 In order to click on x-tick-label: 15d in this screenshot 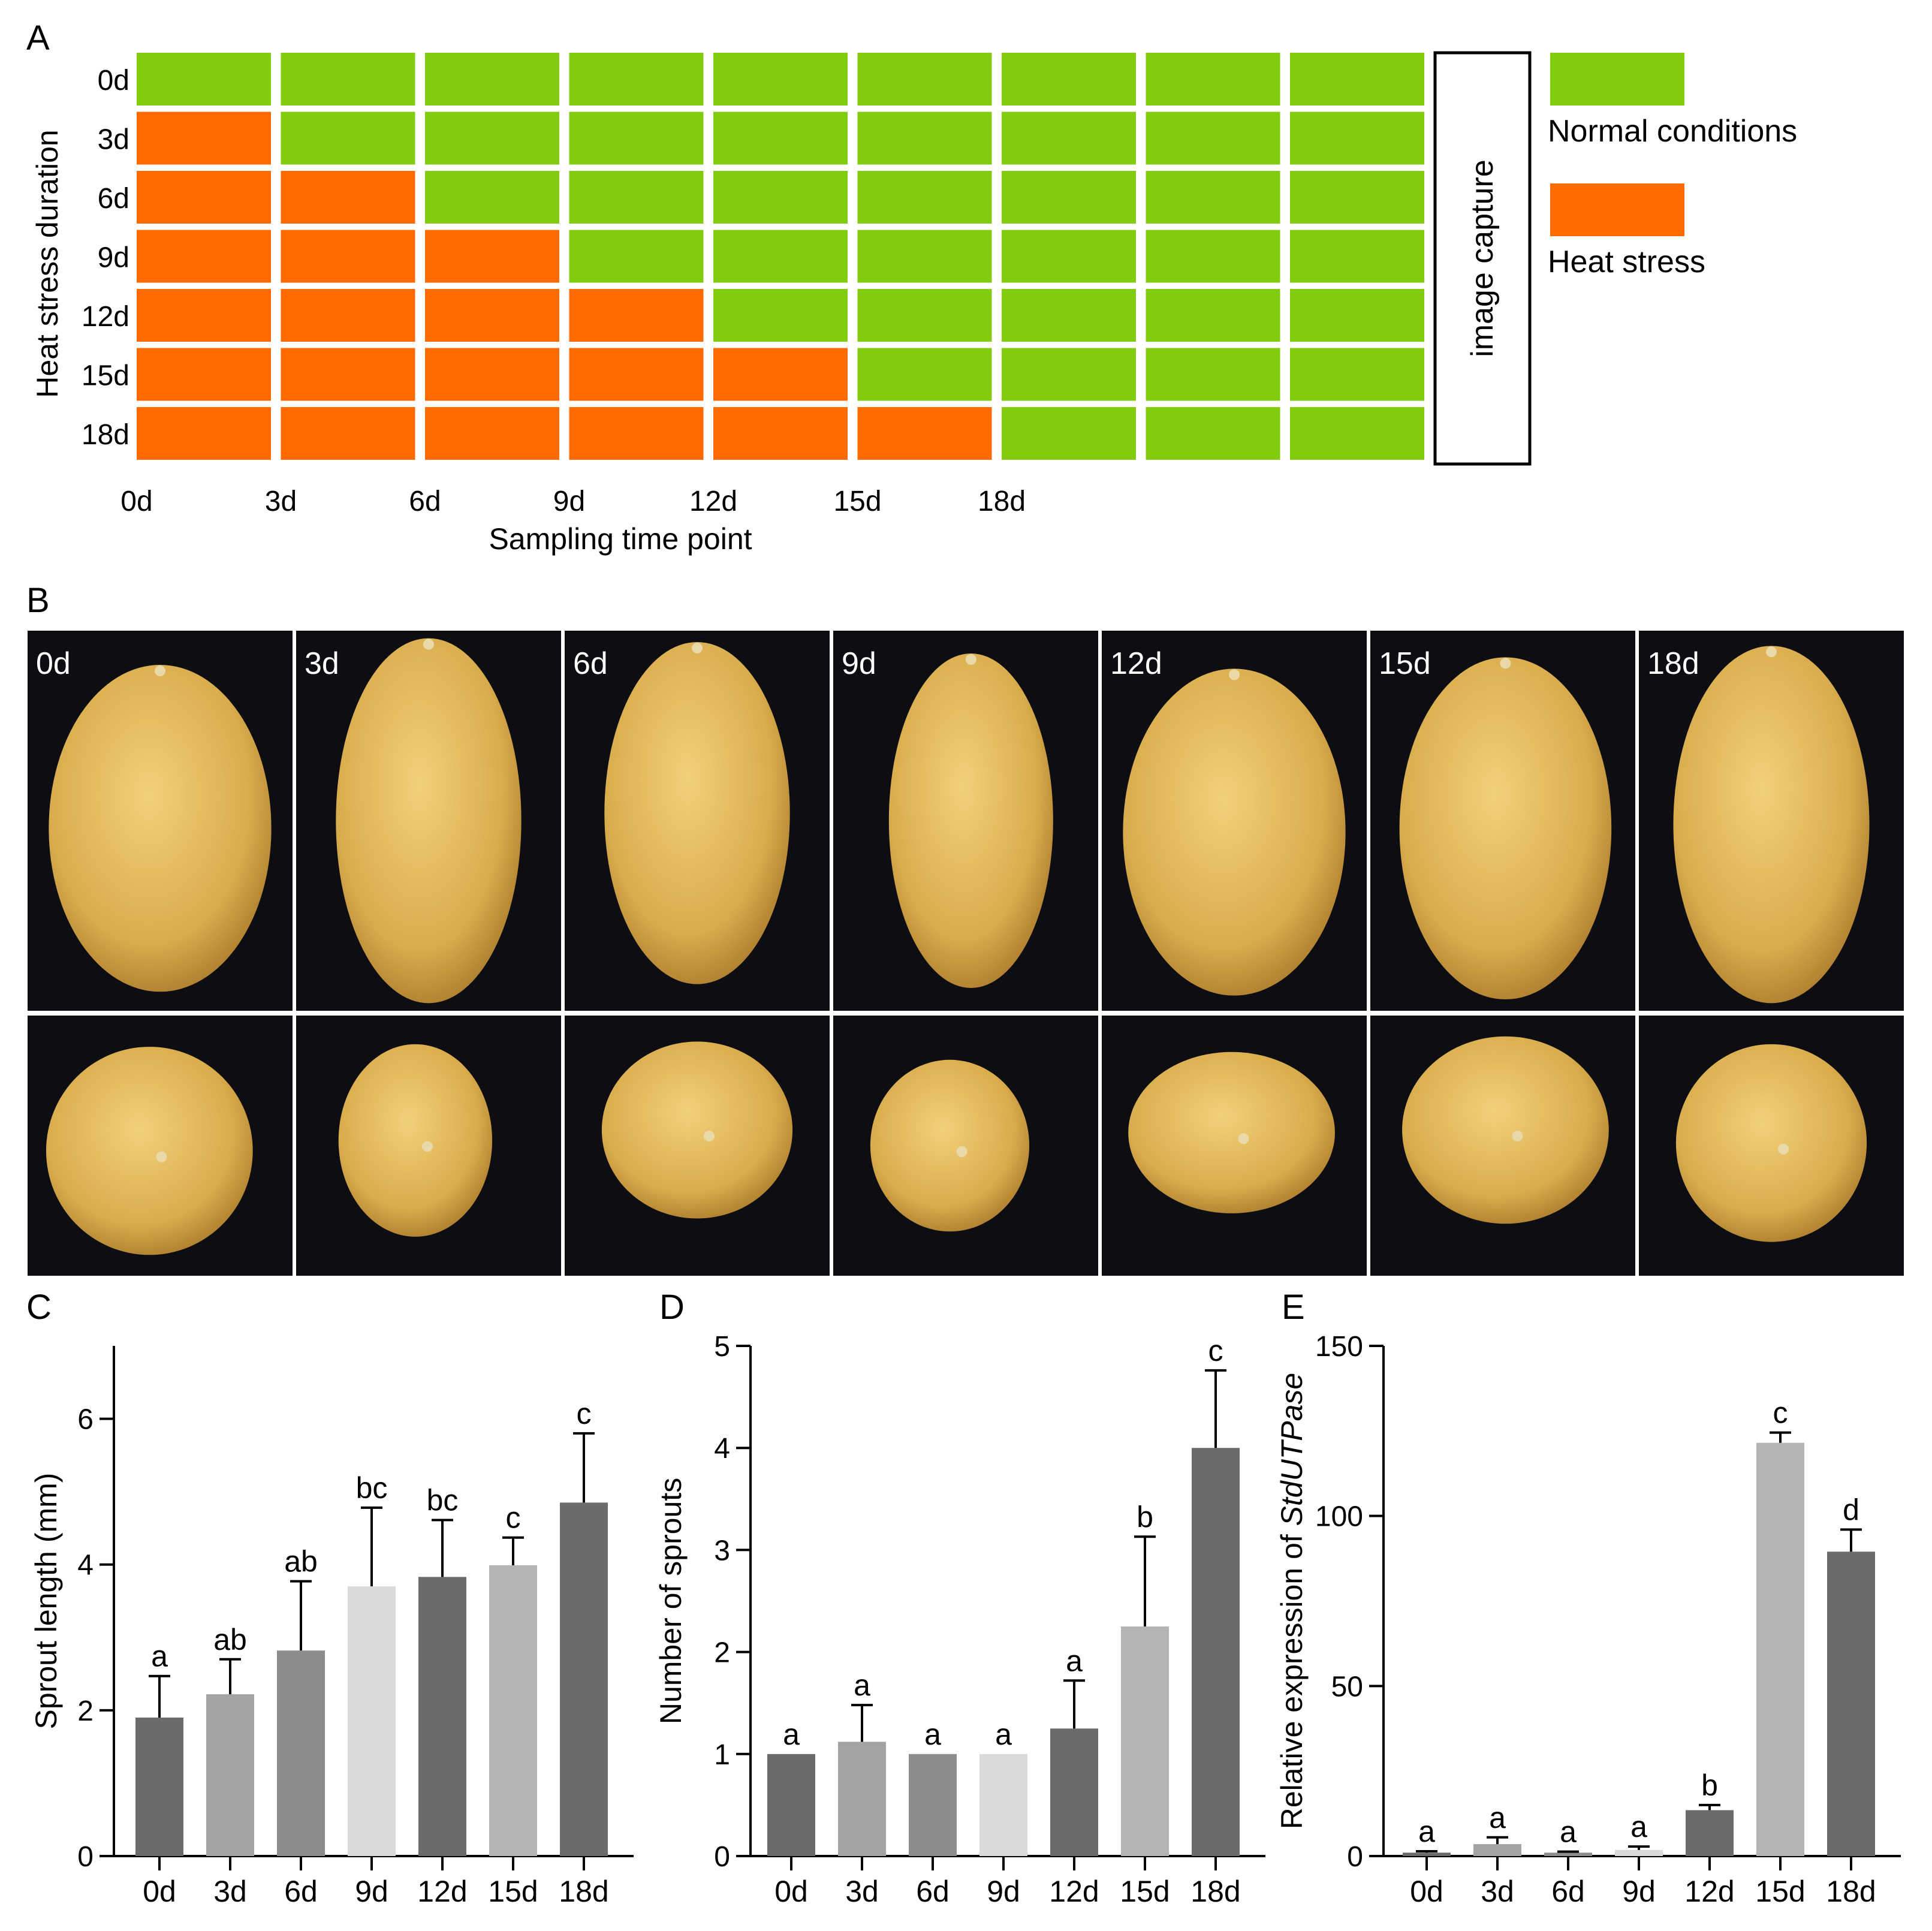, I will do `click(513, 1892)`.